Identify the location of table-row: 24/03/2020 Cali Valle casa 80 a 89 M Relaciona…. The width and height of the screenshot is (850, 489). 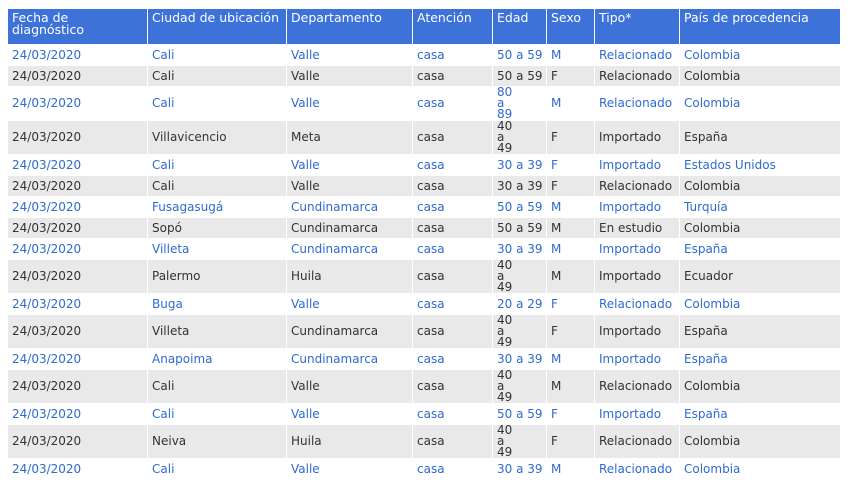
(424, 103).